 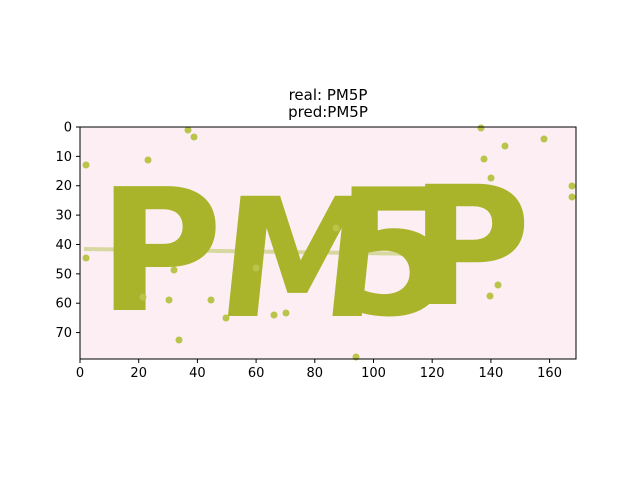 What do you see at coordinates (373, 373) in the screenshot?
I see `x-tick-label: 100` at bounding box center [373, 373].